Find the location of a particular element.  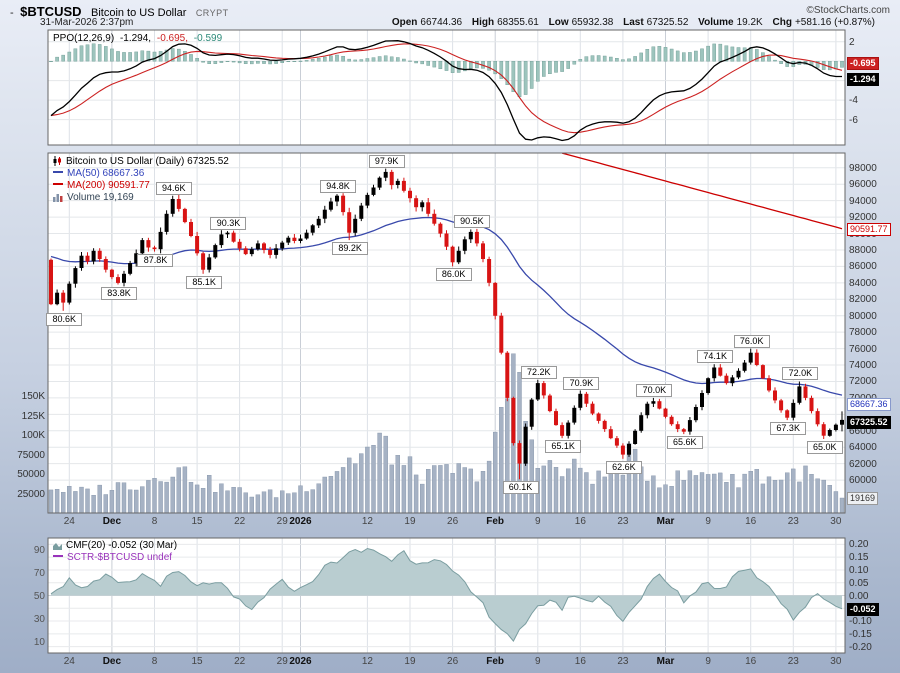

volume-label: Volume is located at coordinates (716, 22).